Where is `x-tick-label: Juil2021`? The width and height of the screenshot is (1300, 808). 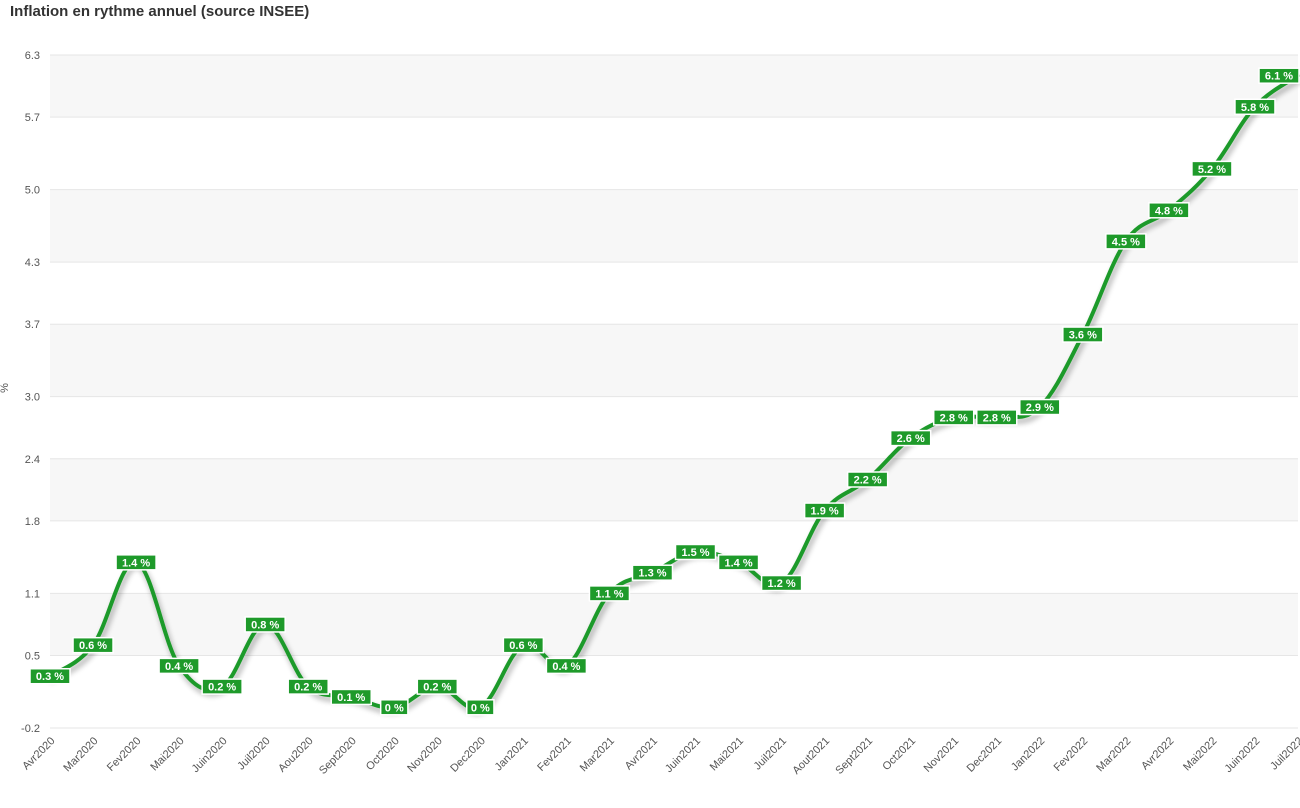 x-tick-label: Juil2021 is located at coordinates (770, 753).